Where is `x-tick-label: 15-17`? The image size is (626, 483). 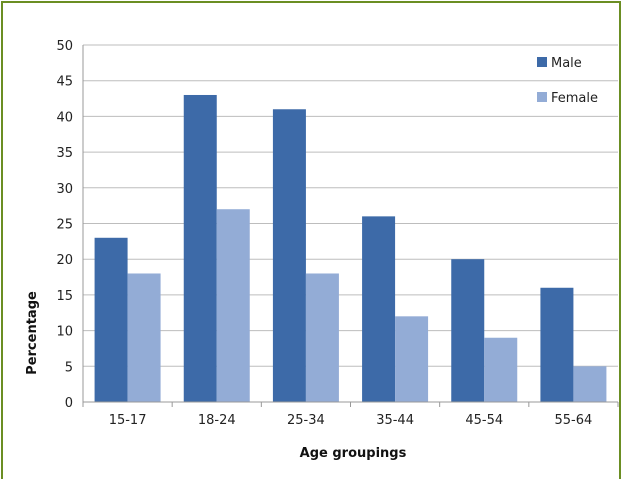 x-tick-label: 15-17 is located at coordinates (128, 420).